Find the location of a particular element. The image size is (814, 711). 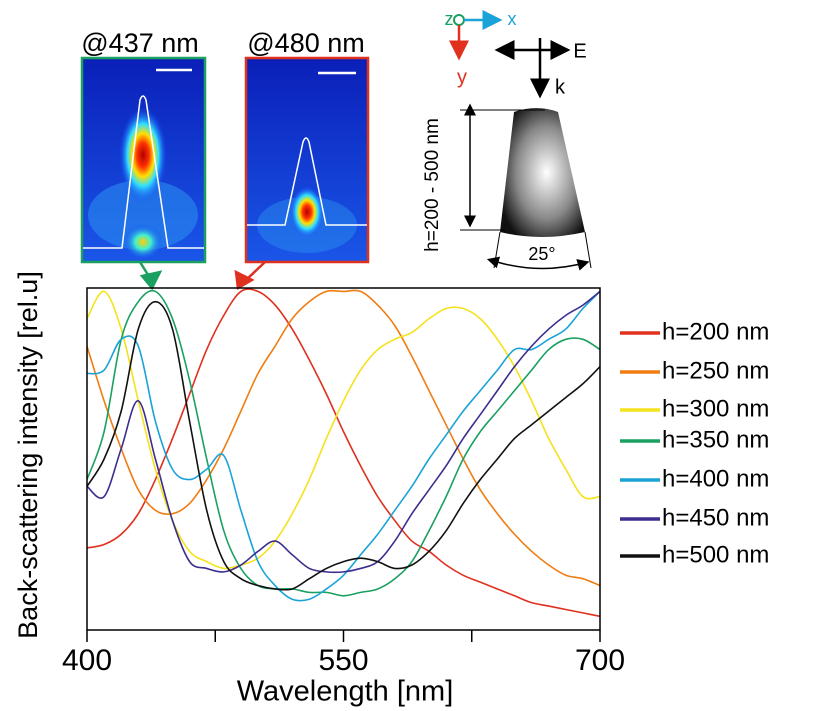

legend-label: h=350 nm is located at coordinates (715, 439).